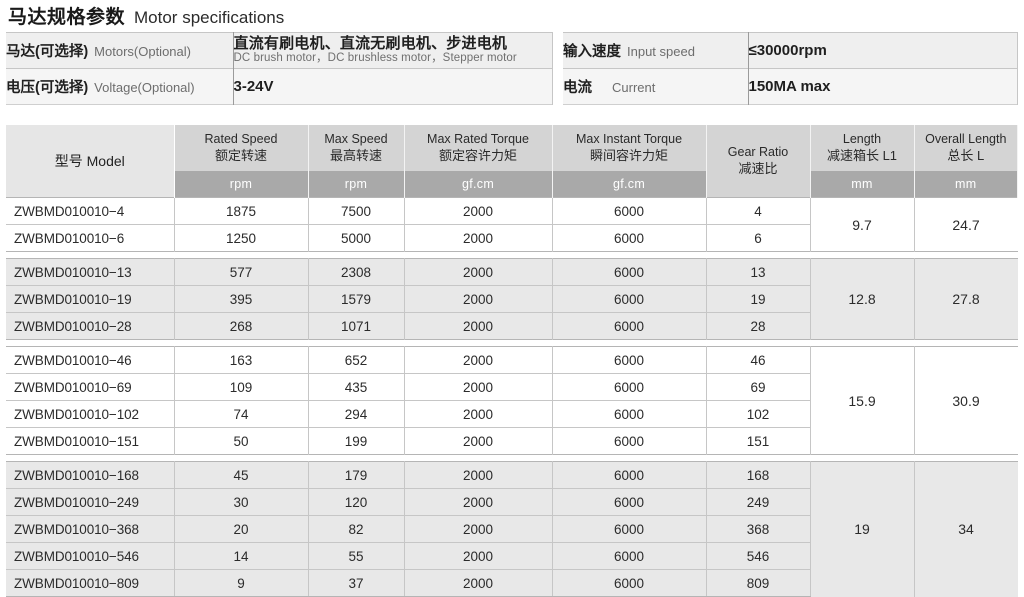 The height and width of the screenshot is (597, 1024). Describe the element at coordinates (356, 184) in the screenshot. I see `unit-header-max-speed: rpm` at that location.